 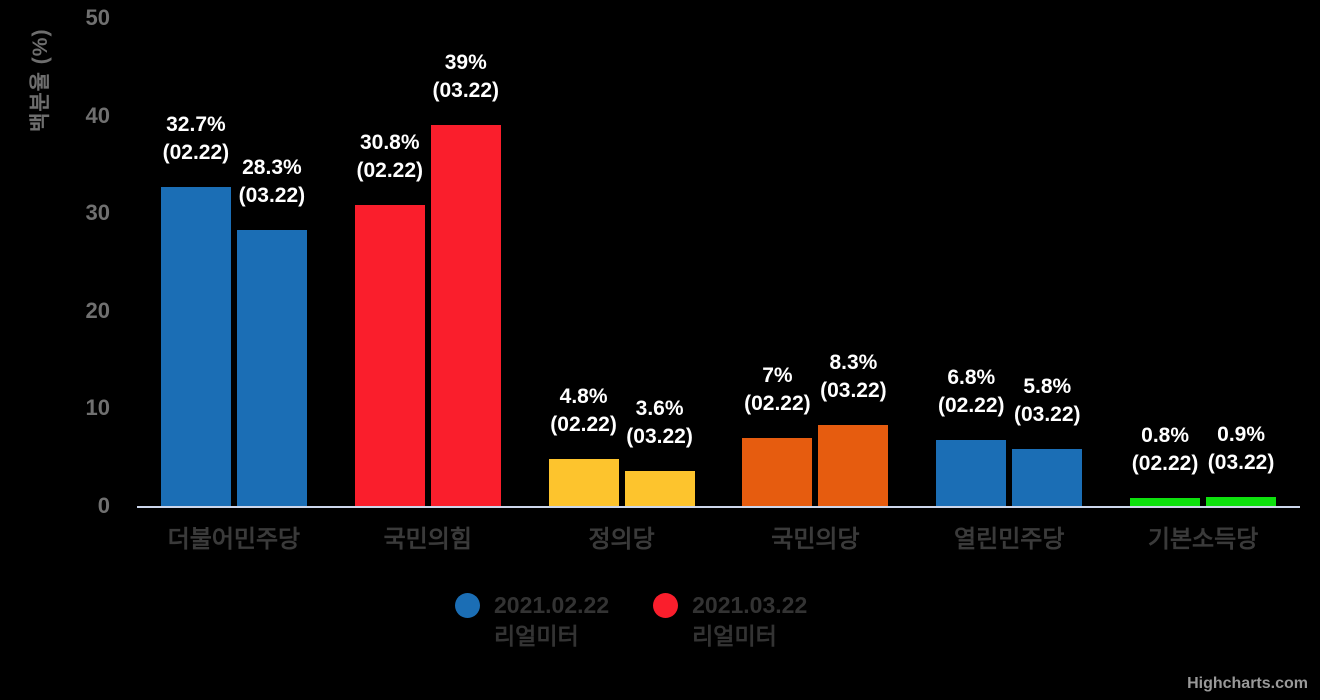 What do you see at coordinates (103, 505) in the screenshot?
I see `y-tick-label: 0` at bounding box center [103, 505].